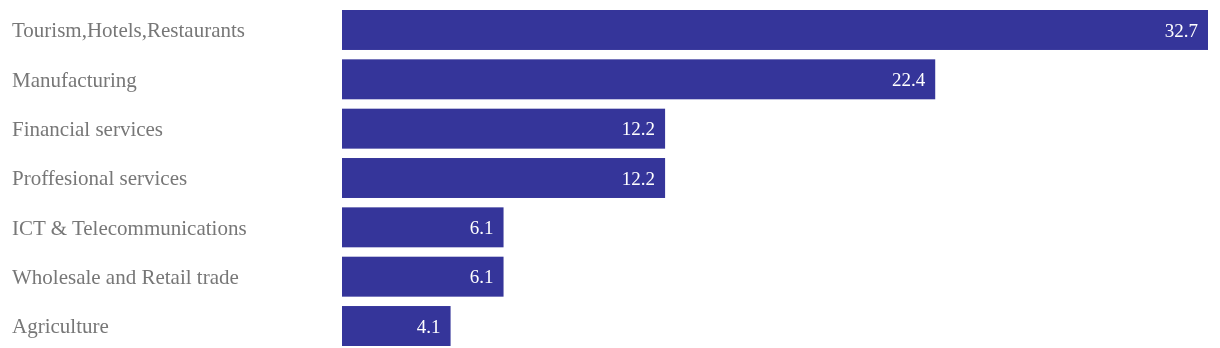 Image resolution: width=1220 pixels, height=348 pixels. Describe the element at coordinates (60, 326) in the screenshot. I see `y-tick-label: Agriculture` at that location.